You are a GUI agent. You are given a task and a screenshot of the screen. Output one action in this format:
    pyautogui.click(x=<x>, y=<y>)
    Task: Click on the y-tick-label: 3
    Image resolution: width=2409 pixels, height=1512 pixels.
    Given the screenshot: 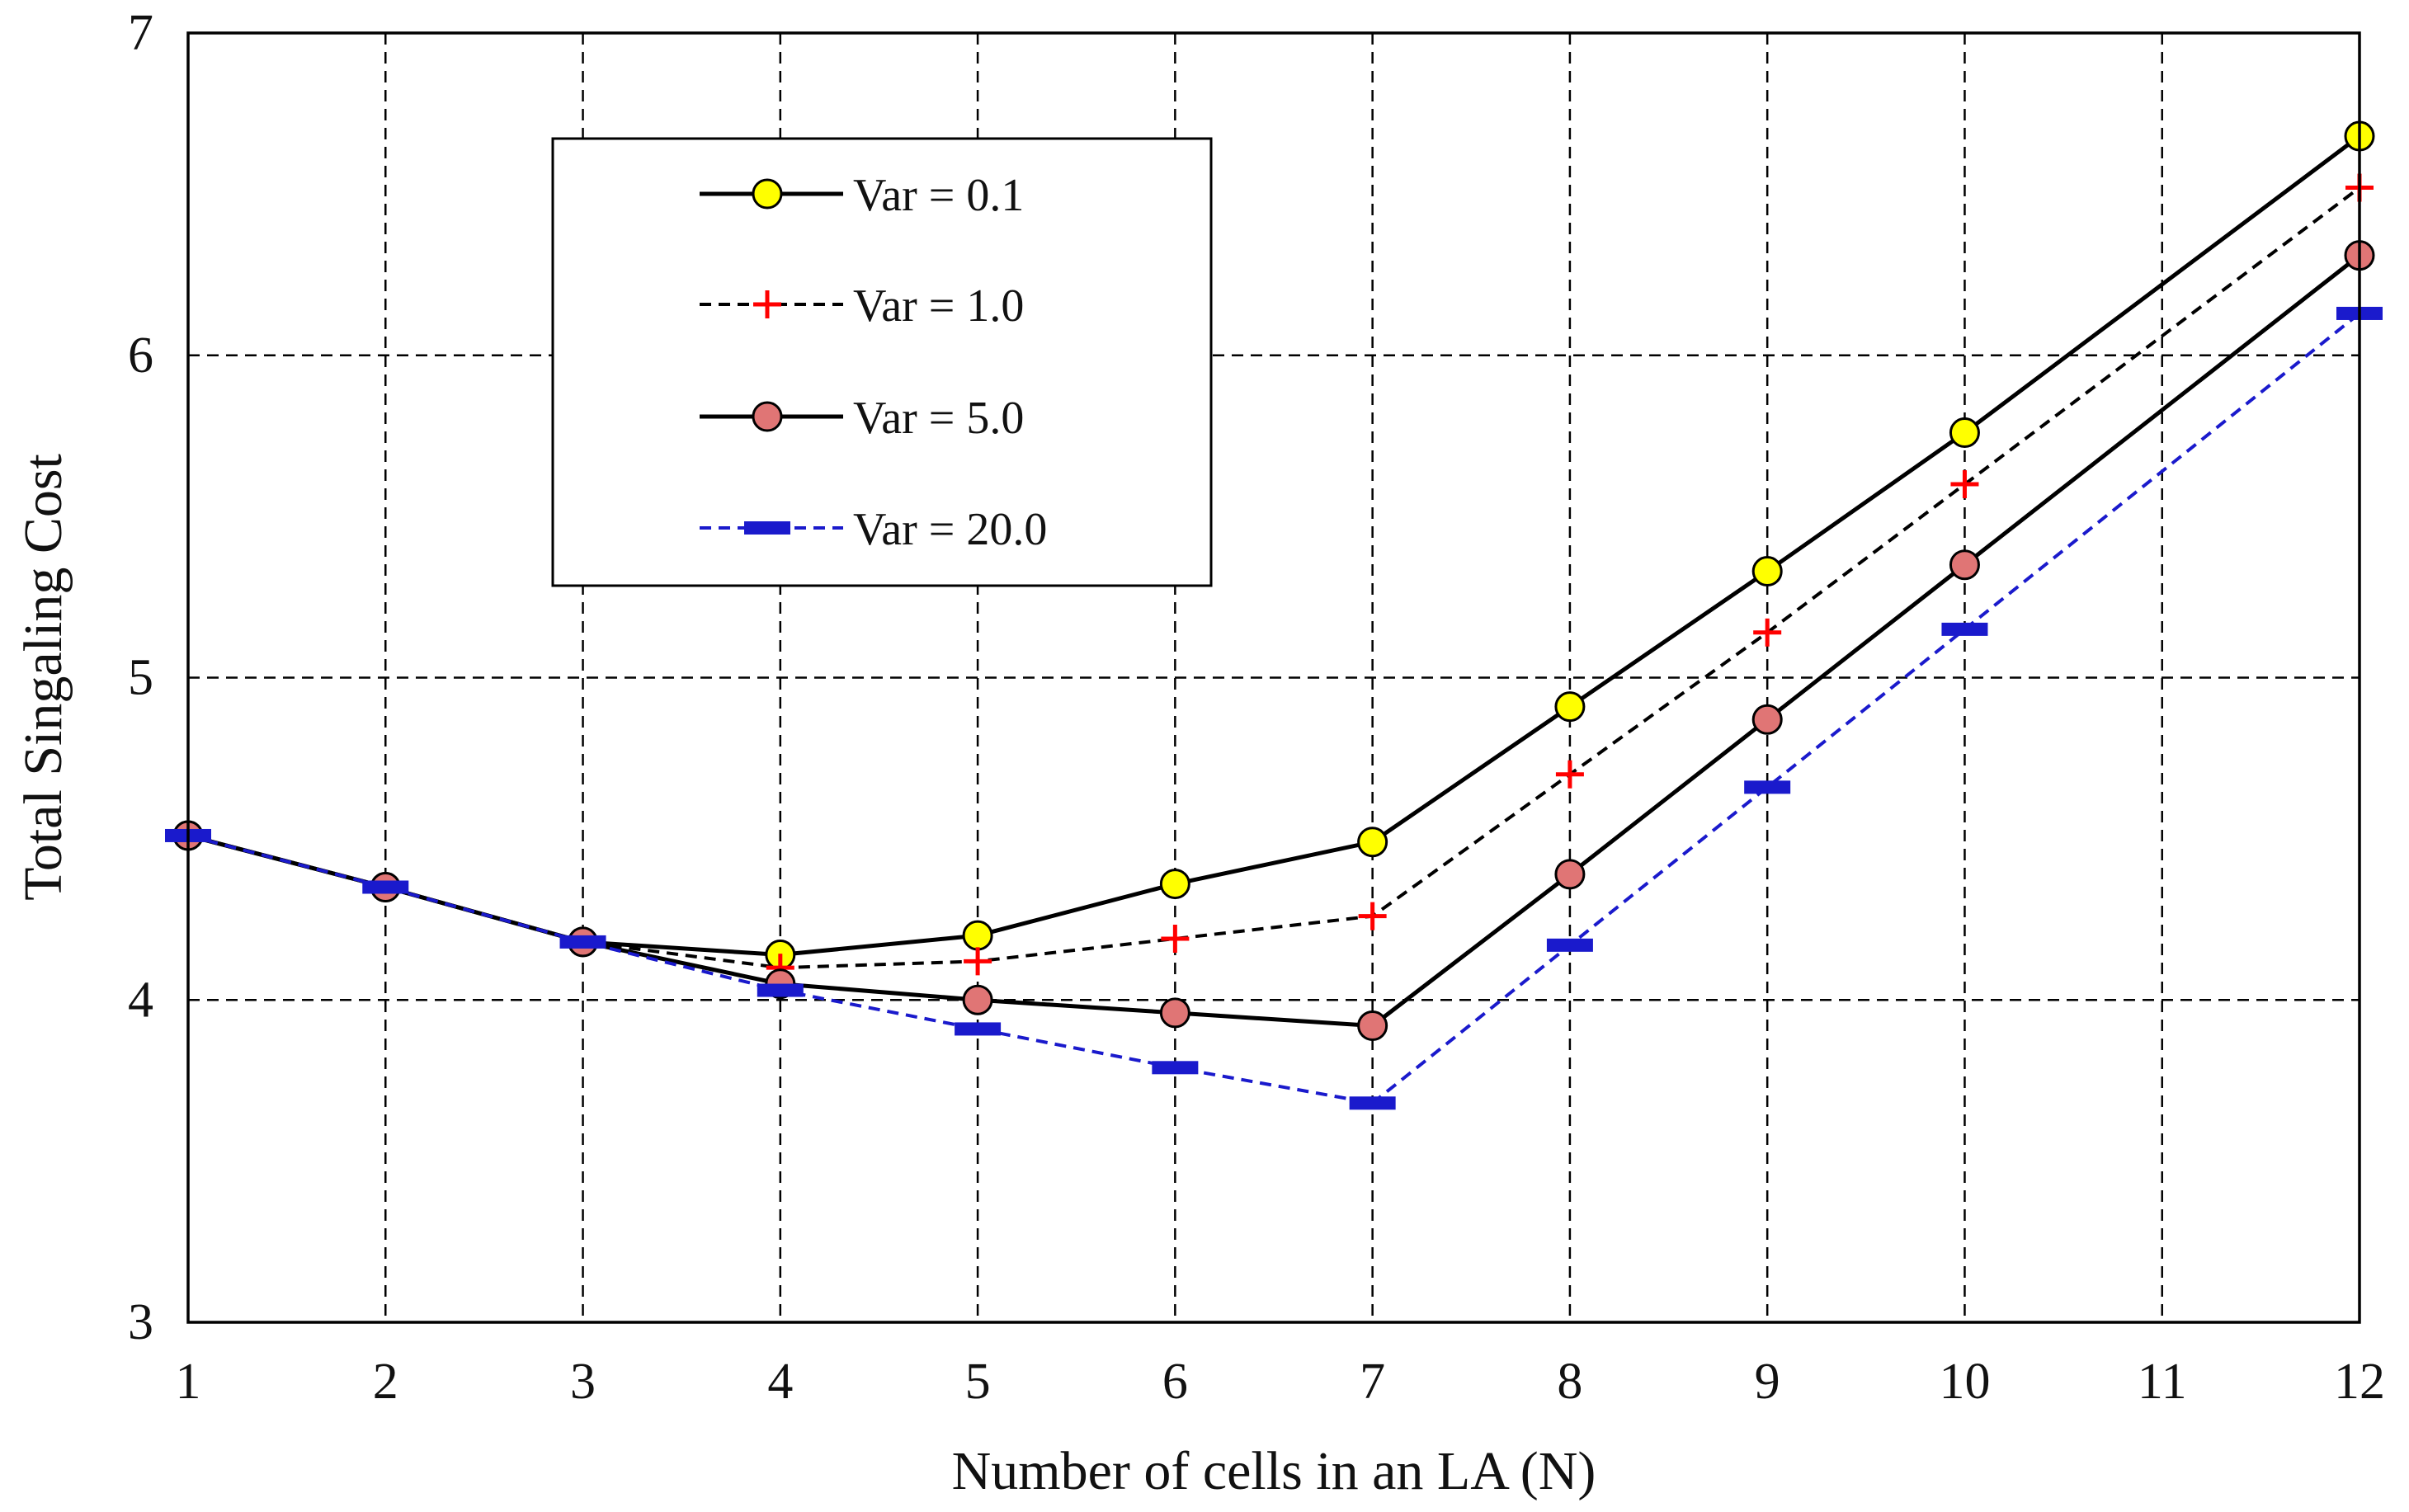 What is the action you would take?
    pyautogui.click(x=140, y=1322)
    